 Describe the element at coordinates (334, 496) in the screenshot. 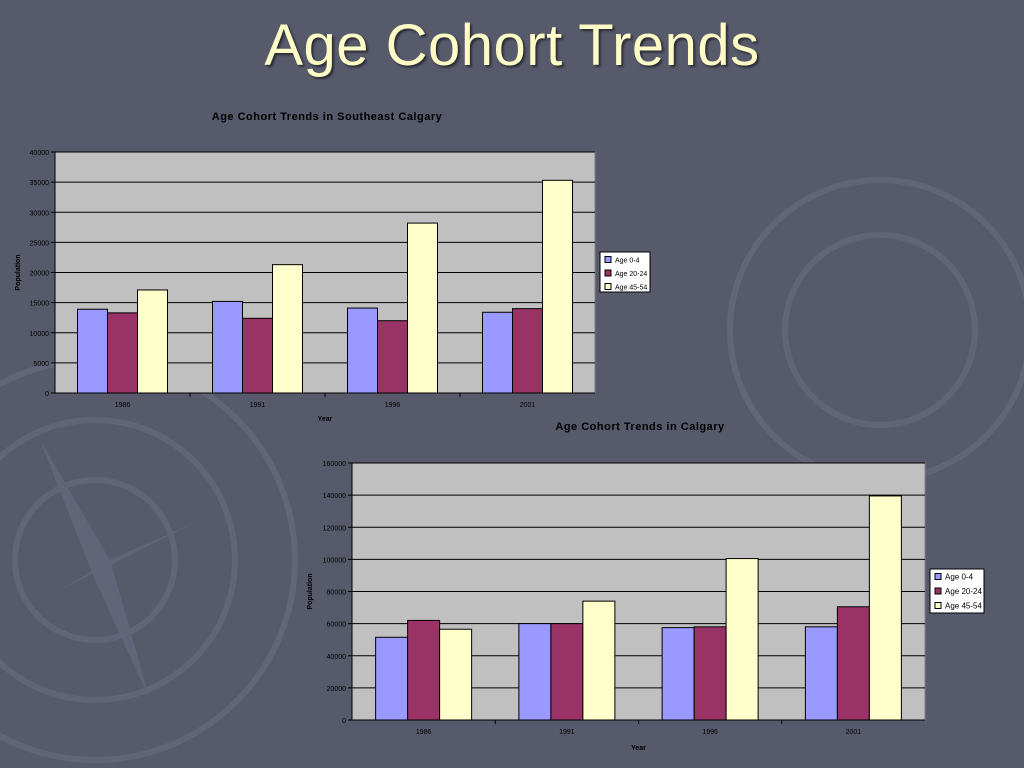

I see `y-tick-label: 140000` at that location.